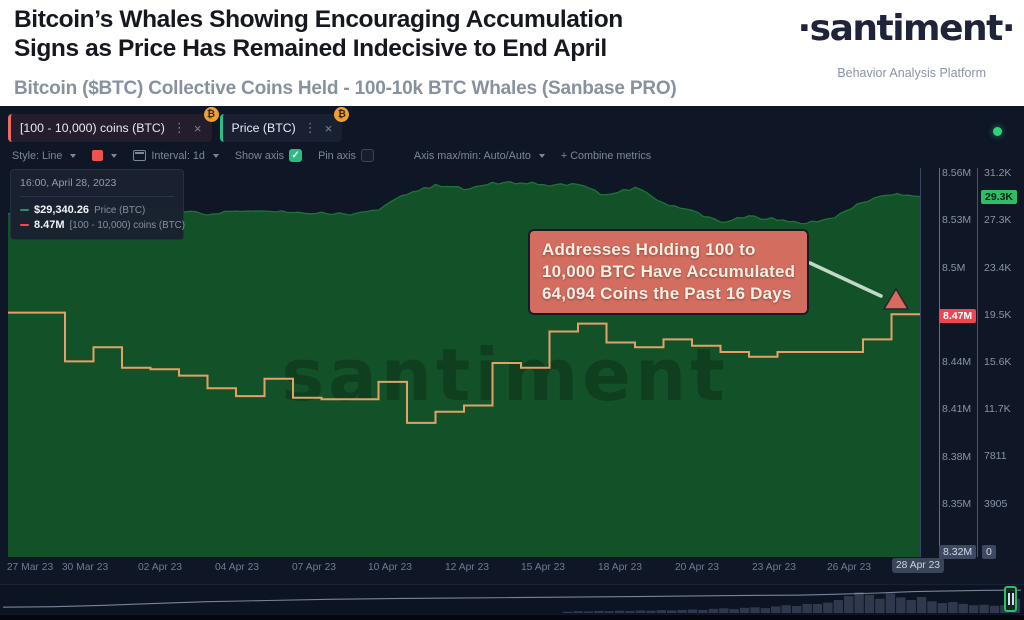 The height and width of the screenshot is (620, 1024). I want to click on tooltip-datetime: 16:00, April 28, 2023, so click(68, 183).